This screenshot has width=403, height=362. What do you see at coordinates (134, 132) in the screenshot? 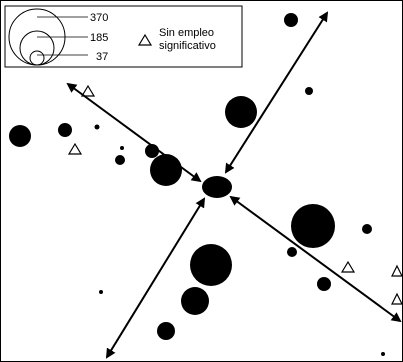
I see `flow-arrow-northwest` at bounding box center [134, 132].